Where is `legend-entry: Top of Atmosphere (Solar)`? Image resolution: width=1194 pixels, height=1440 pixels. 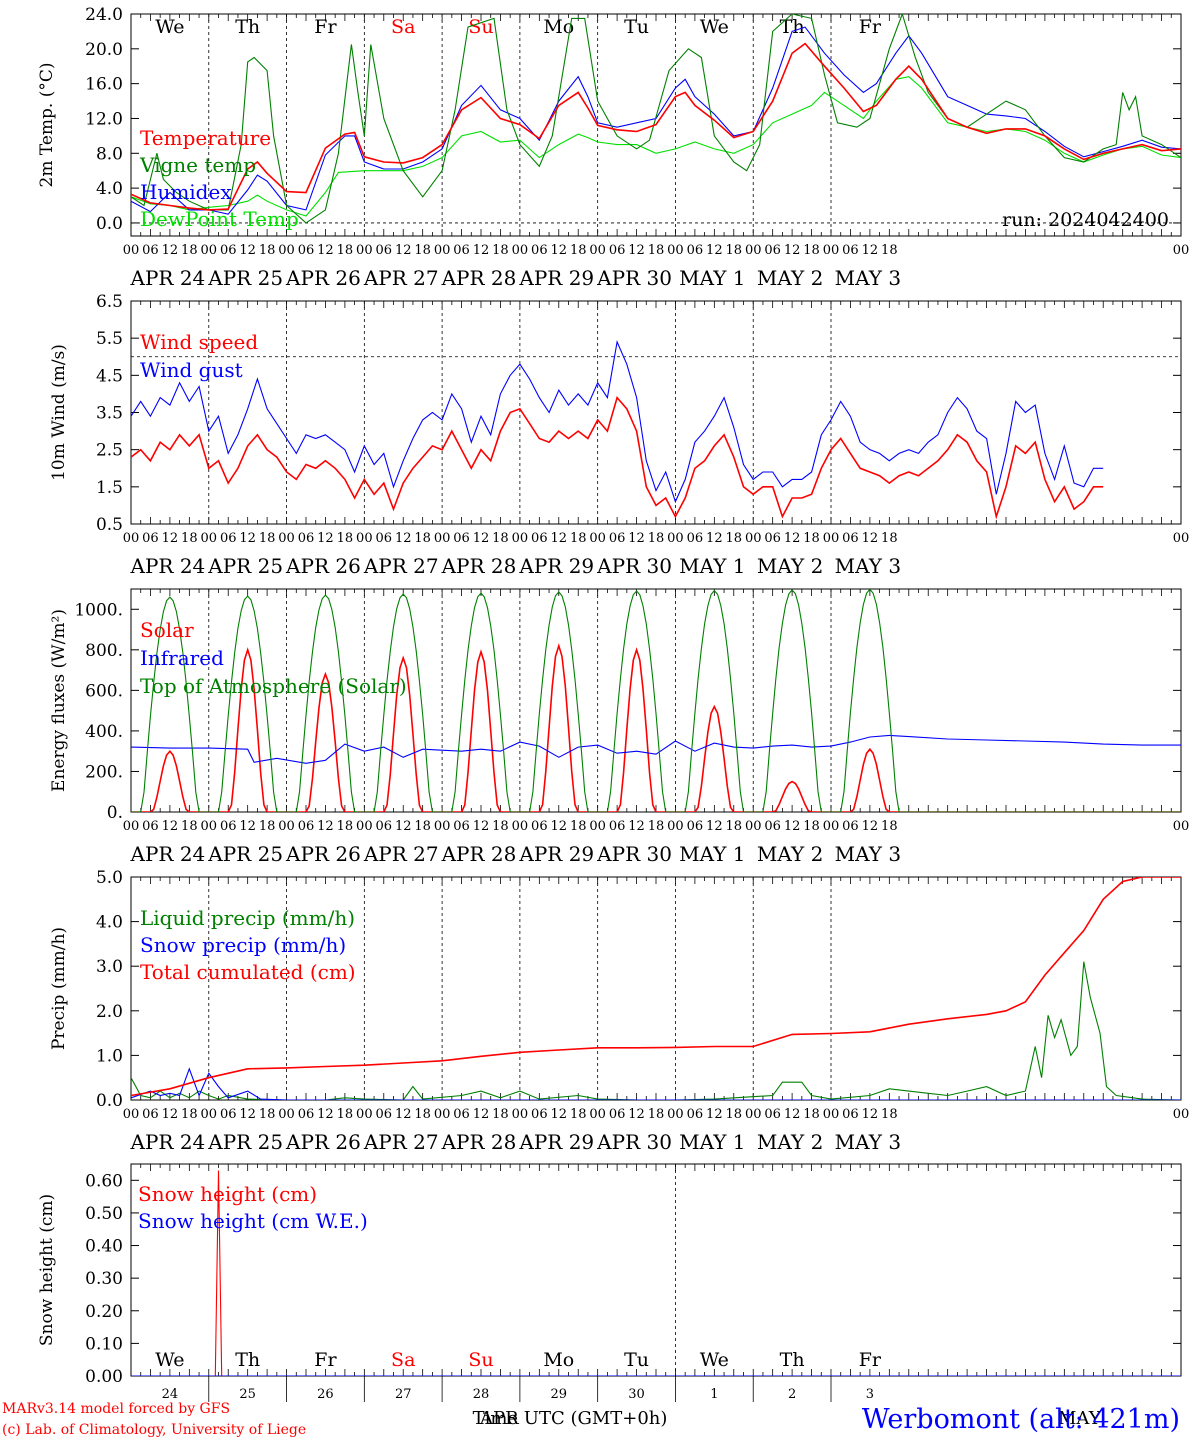 legend-entry: Top of Atmosphere (Solar) is located at coordinates (273, 686).